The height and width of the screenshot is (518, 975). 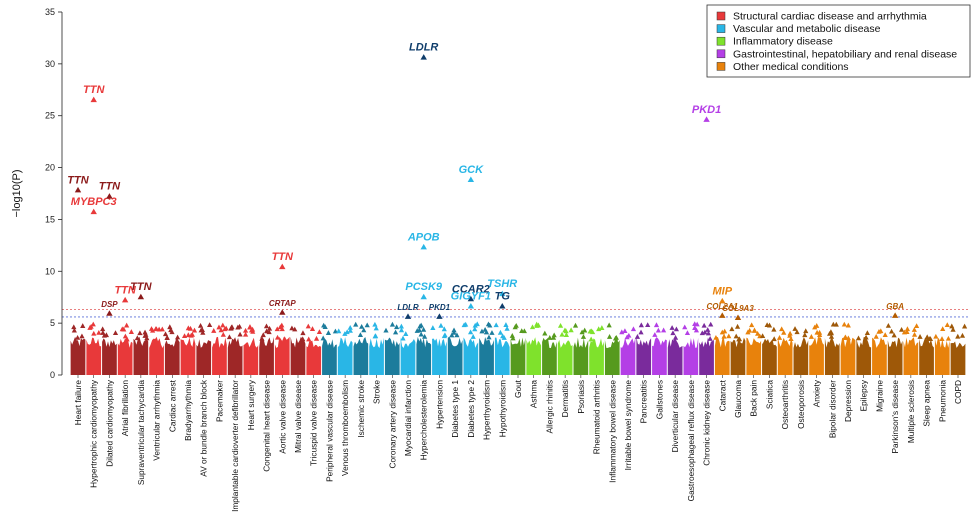 I want to click on category-label: Sciatica, so click(x=769, y=394).